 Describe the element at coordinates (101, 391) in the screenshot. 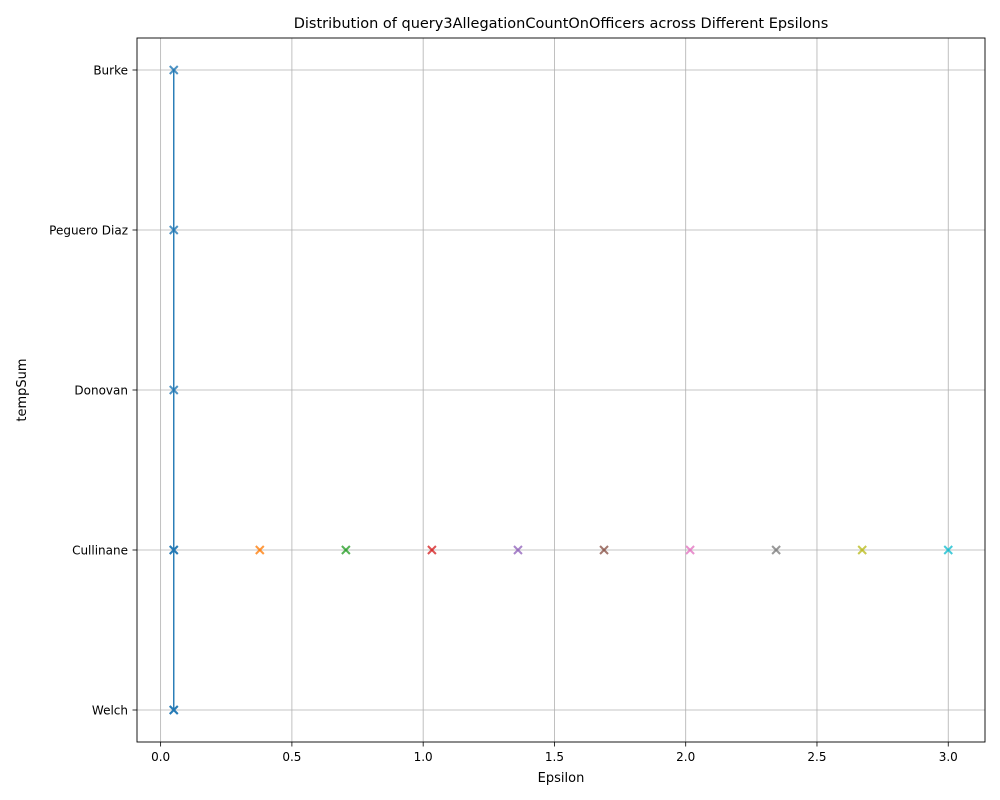

I see `y-tick-label: Donovan` at that location.